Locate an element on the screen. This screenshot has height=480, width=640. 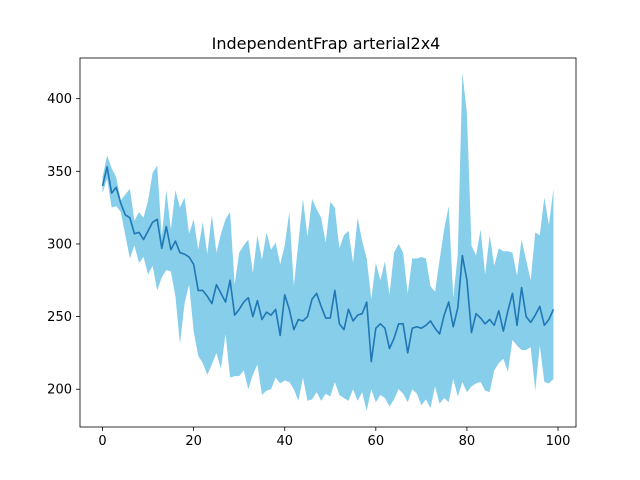
y-tick-label: 350 is located at coordinates (59, 172).